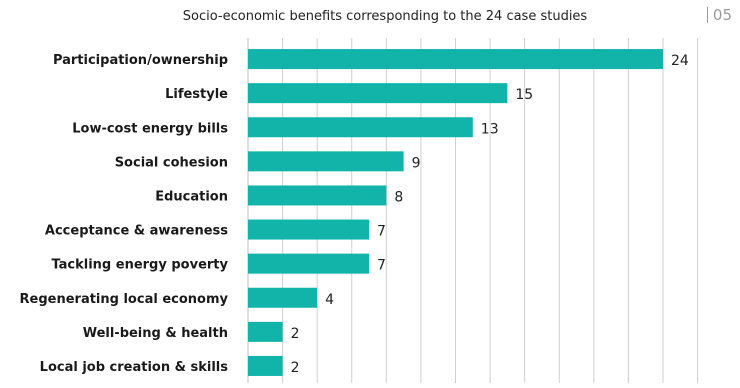 The width and height of the screenshot is (740, 388). Describe the element at coordinates (191, 196) in the screenshot. I see `category-label: Education` at that location.